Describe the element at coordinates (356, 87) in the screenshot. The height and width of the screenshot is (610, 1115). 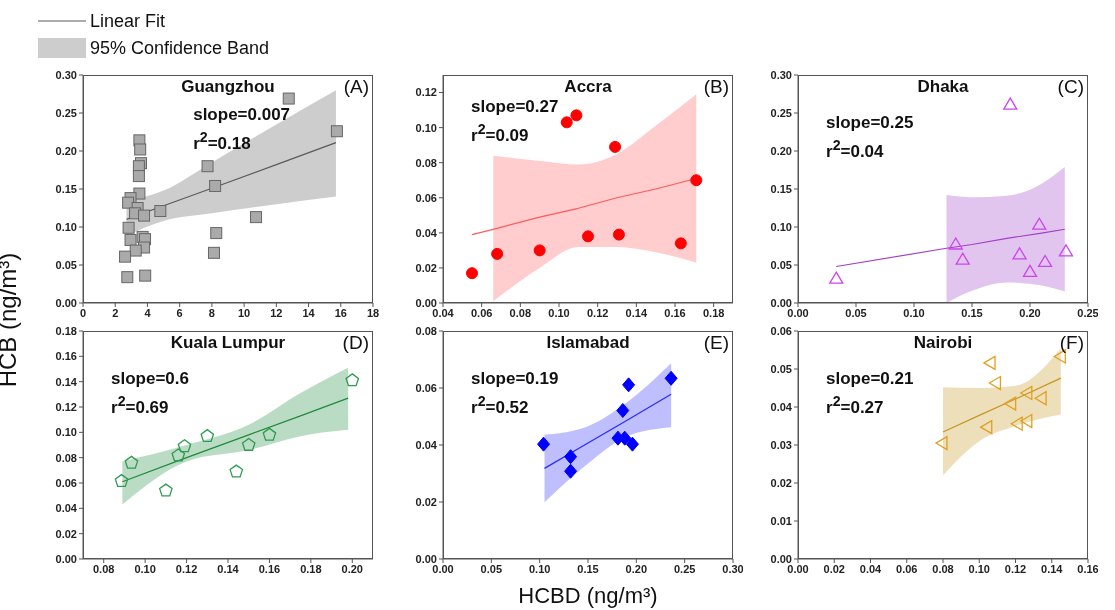
I see `annotation: (A)` at that location.